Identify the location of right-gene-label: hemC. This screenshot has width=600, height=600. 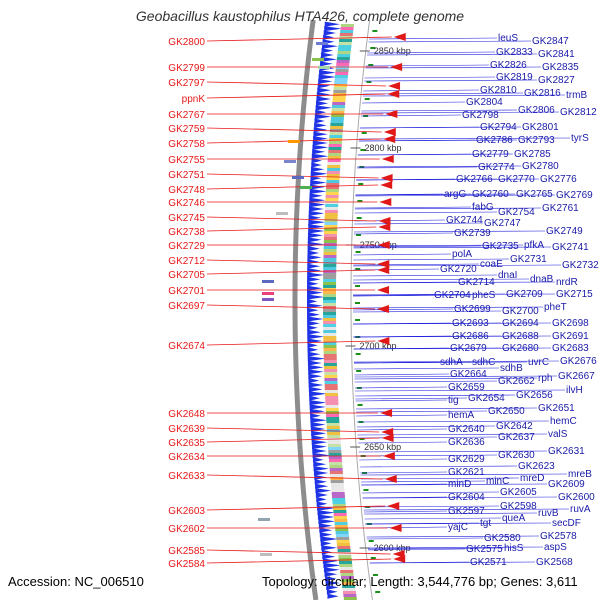
(563, 421).